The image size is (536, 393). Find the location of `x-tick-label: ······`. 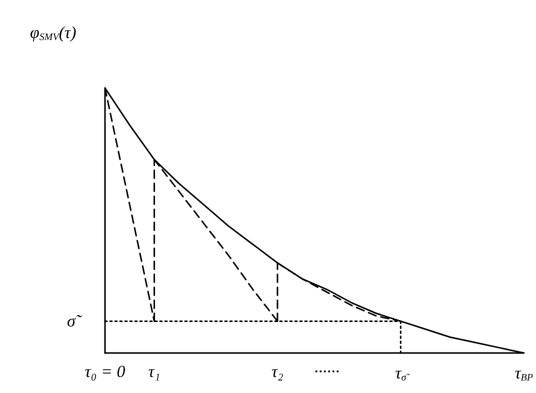

x-tick-label: ······ is located at coordinates (327, 371).